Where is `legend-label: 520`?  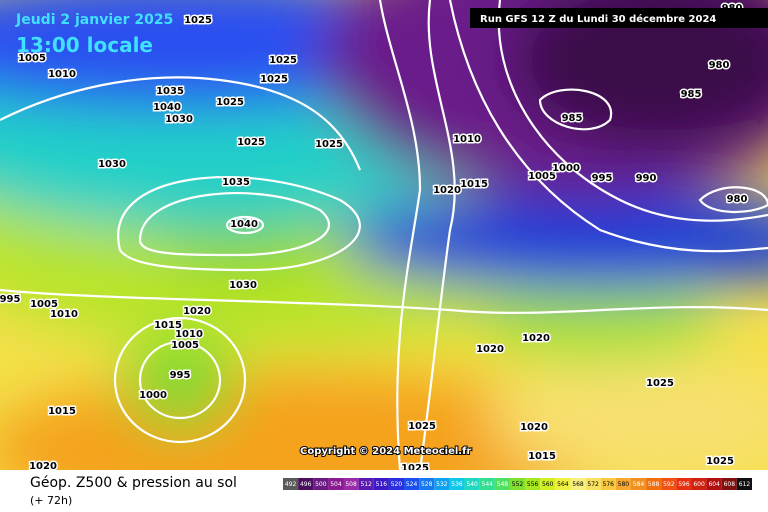 legend-label: 520 is located at coordinates (397, 484).